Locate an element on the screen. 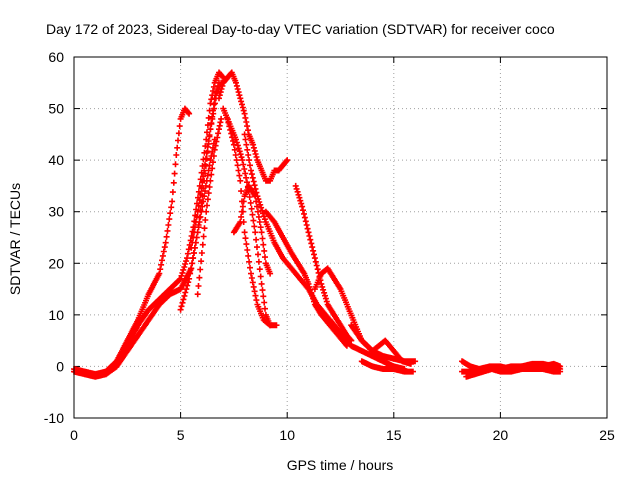 The height and width of the screenshot is (480, 640). y-tick-label: 10 is located at coordinates (56, 315).